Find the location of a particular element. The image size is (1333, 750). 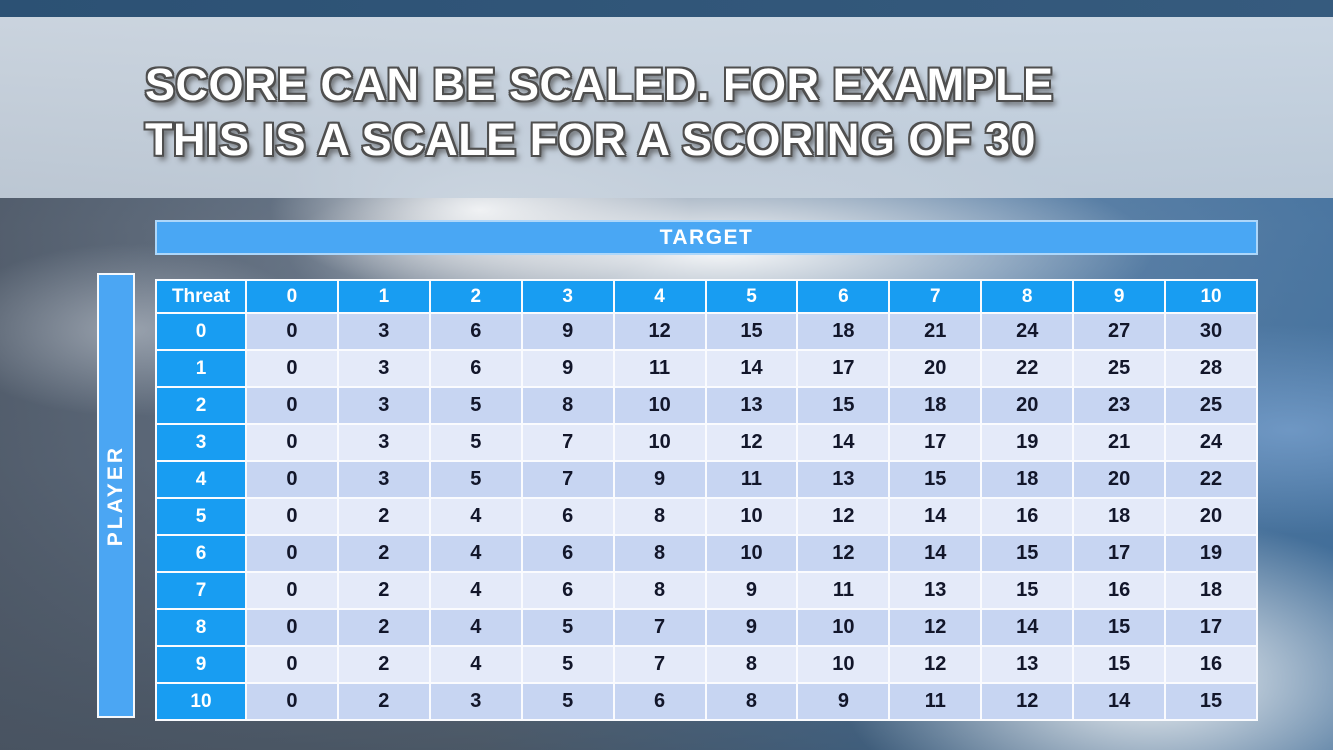

table-row: 1 0 3 6 9 11 14 17 20 22 25 28 is located at coordinates (706, 368).